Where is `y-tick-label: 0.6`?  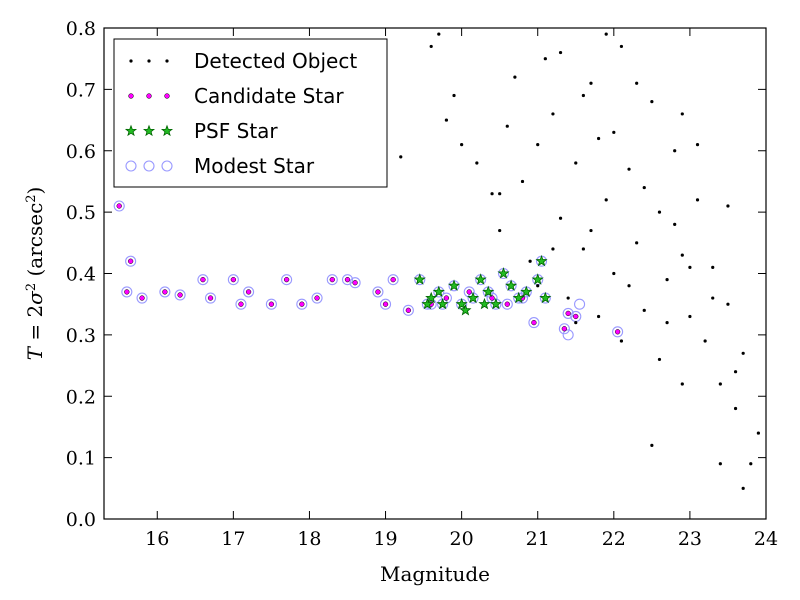
y-tick-label: 0.6 is located at coordinates (81, 152).